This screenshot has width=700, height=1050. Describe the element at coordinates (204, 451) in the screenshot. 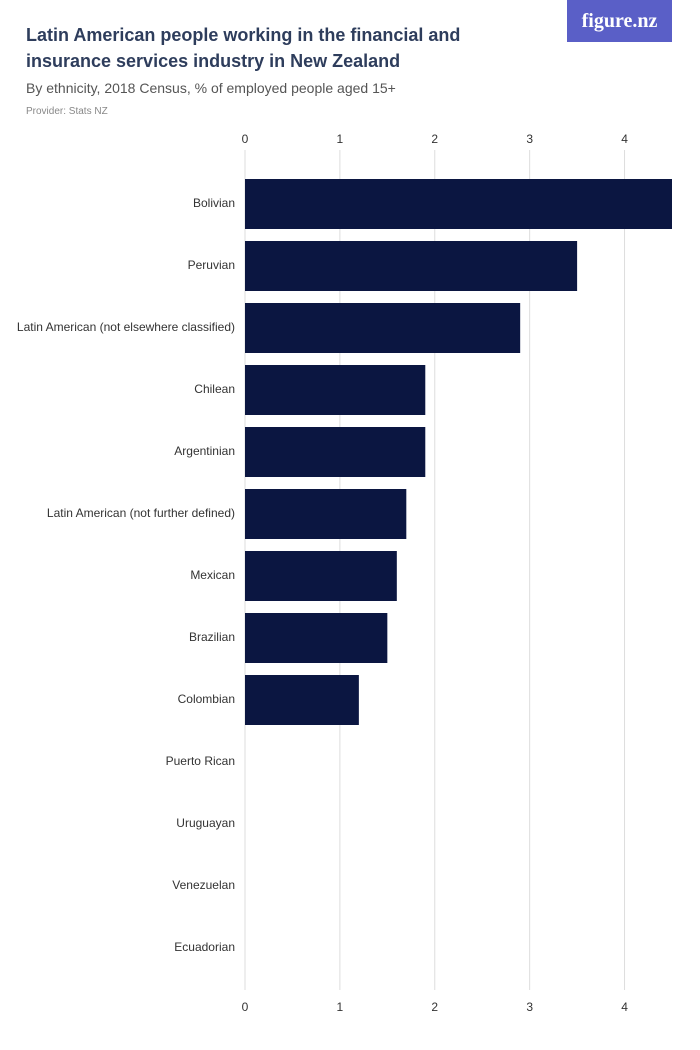

I see `y-tick-label: Argentinian` at that location.